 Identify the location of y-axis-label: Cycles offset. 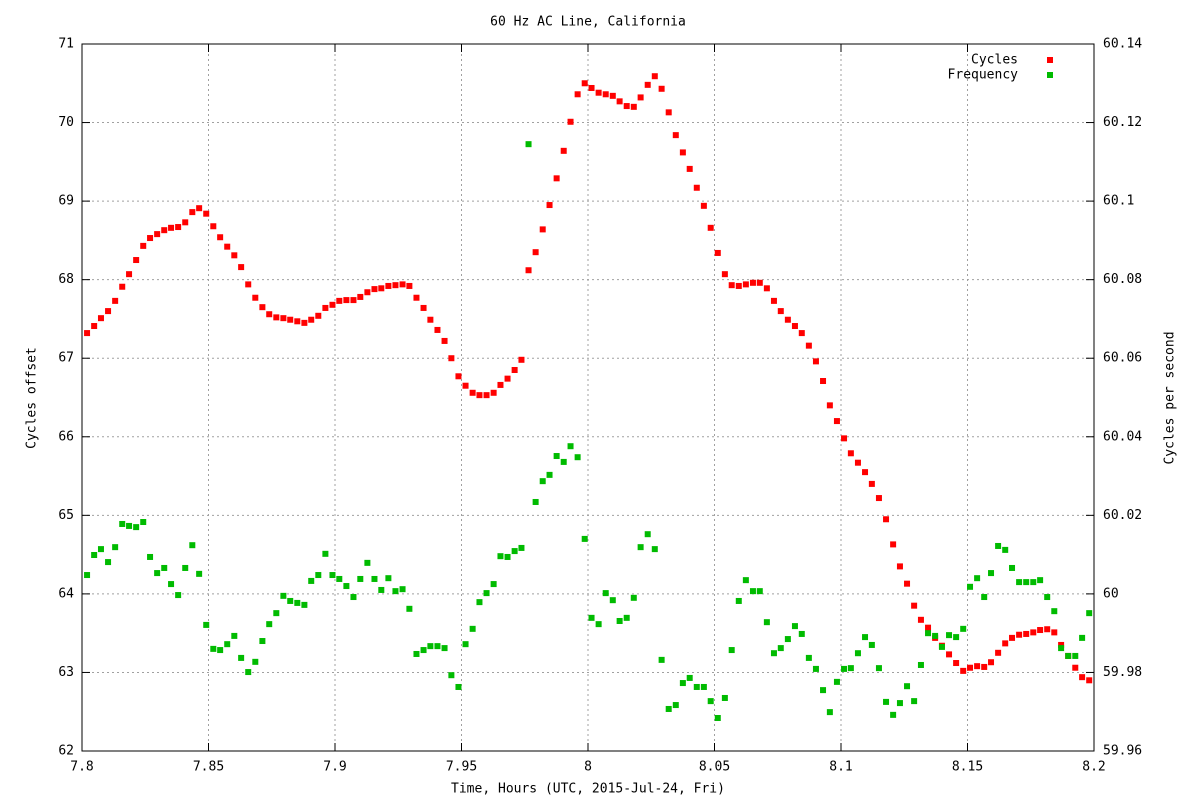
(32, 398).